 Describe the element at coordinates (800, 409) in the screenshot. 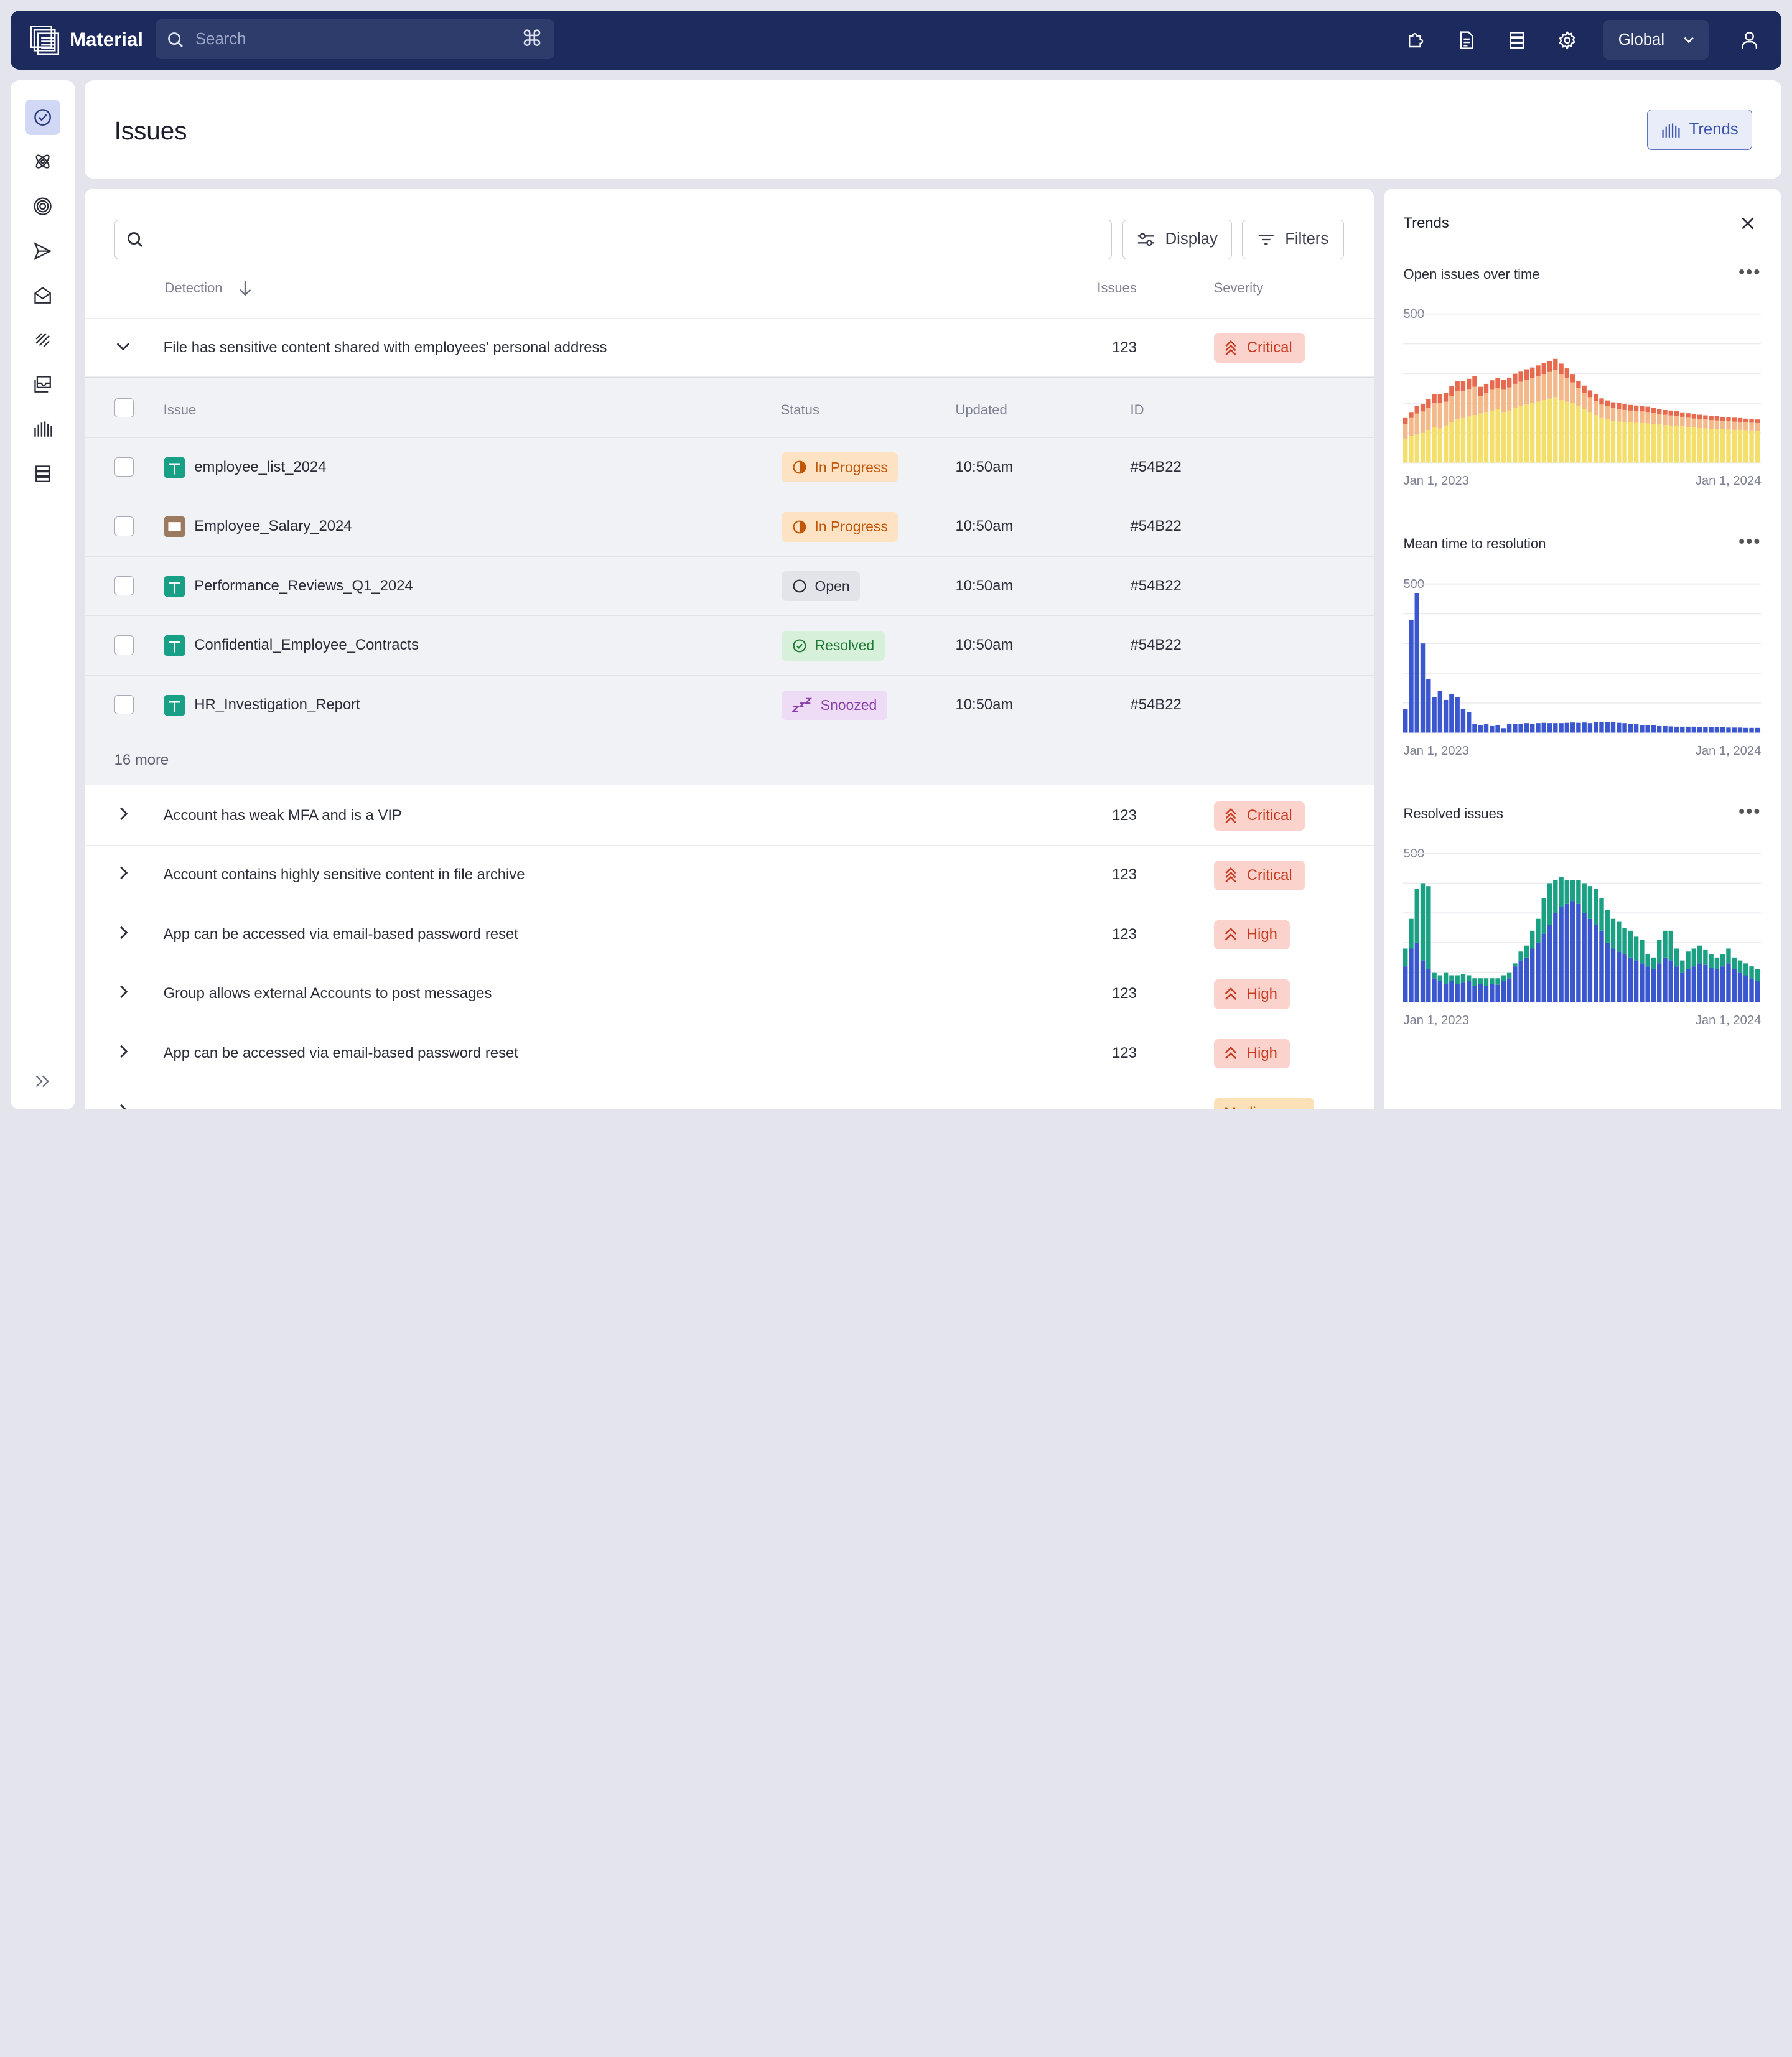

I see `subcolumn-status: Status` at that location.